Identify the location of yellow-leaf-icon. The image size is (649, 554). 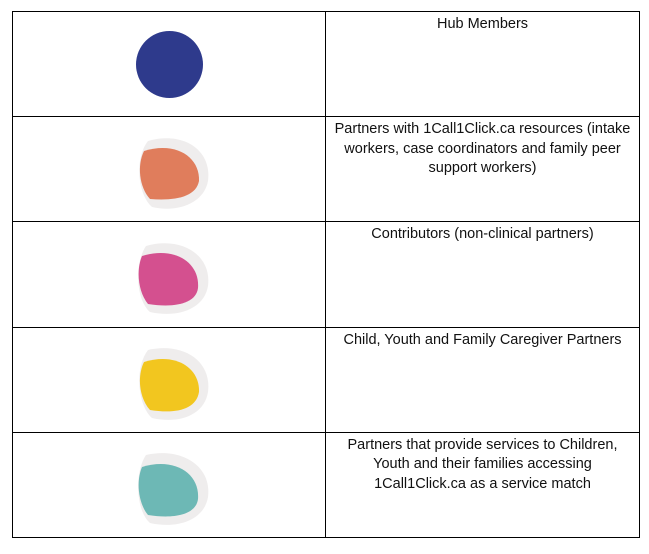
(172, 382).